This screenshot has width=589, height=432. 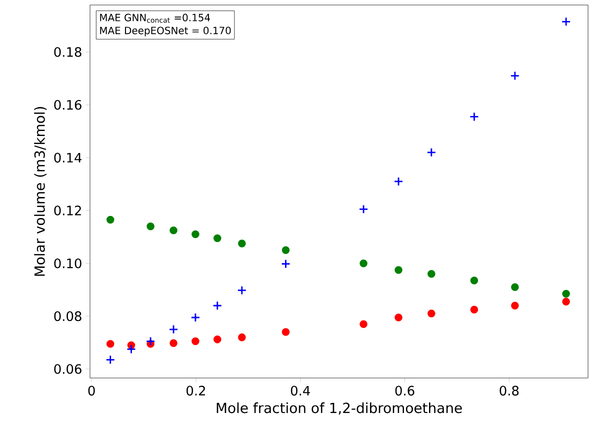 What do you see at coordinates (40, 191) in the screenshot?
I see `y-axis-title: Molar volume (m3/kmol)` at bounding box center [40, 191].